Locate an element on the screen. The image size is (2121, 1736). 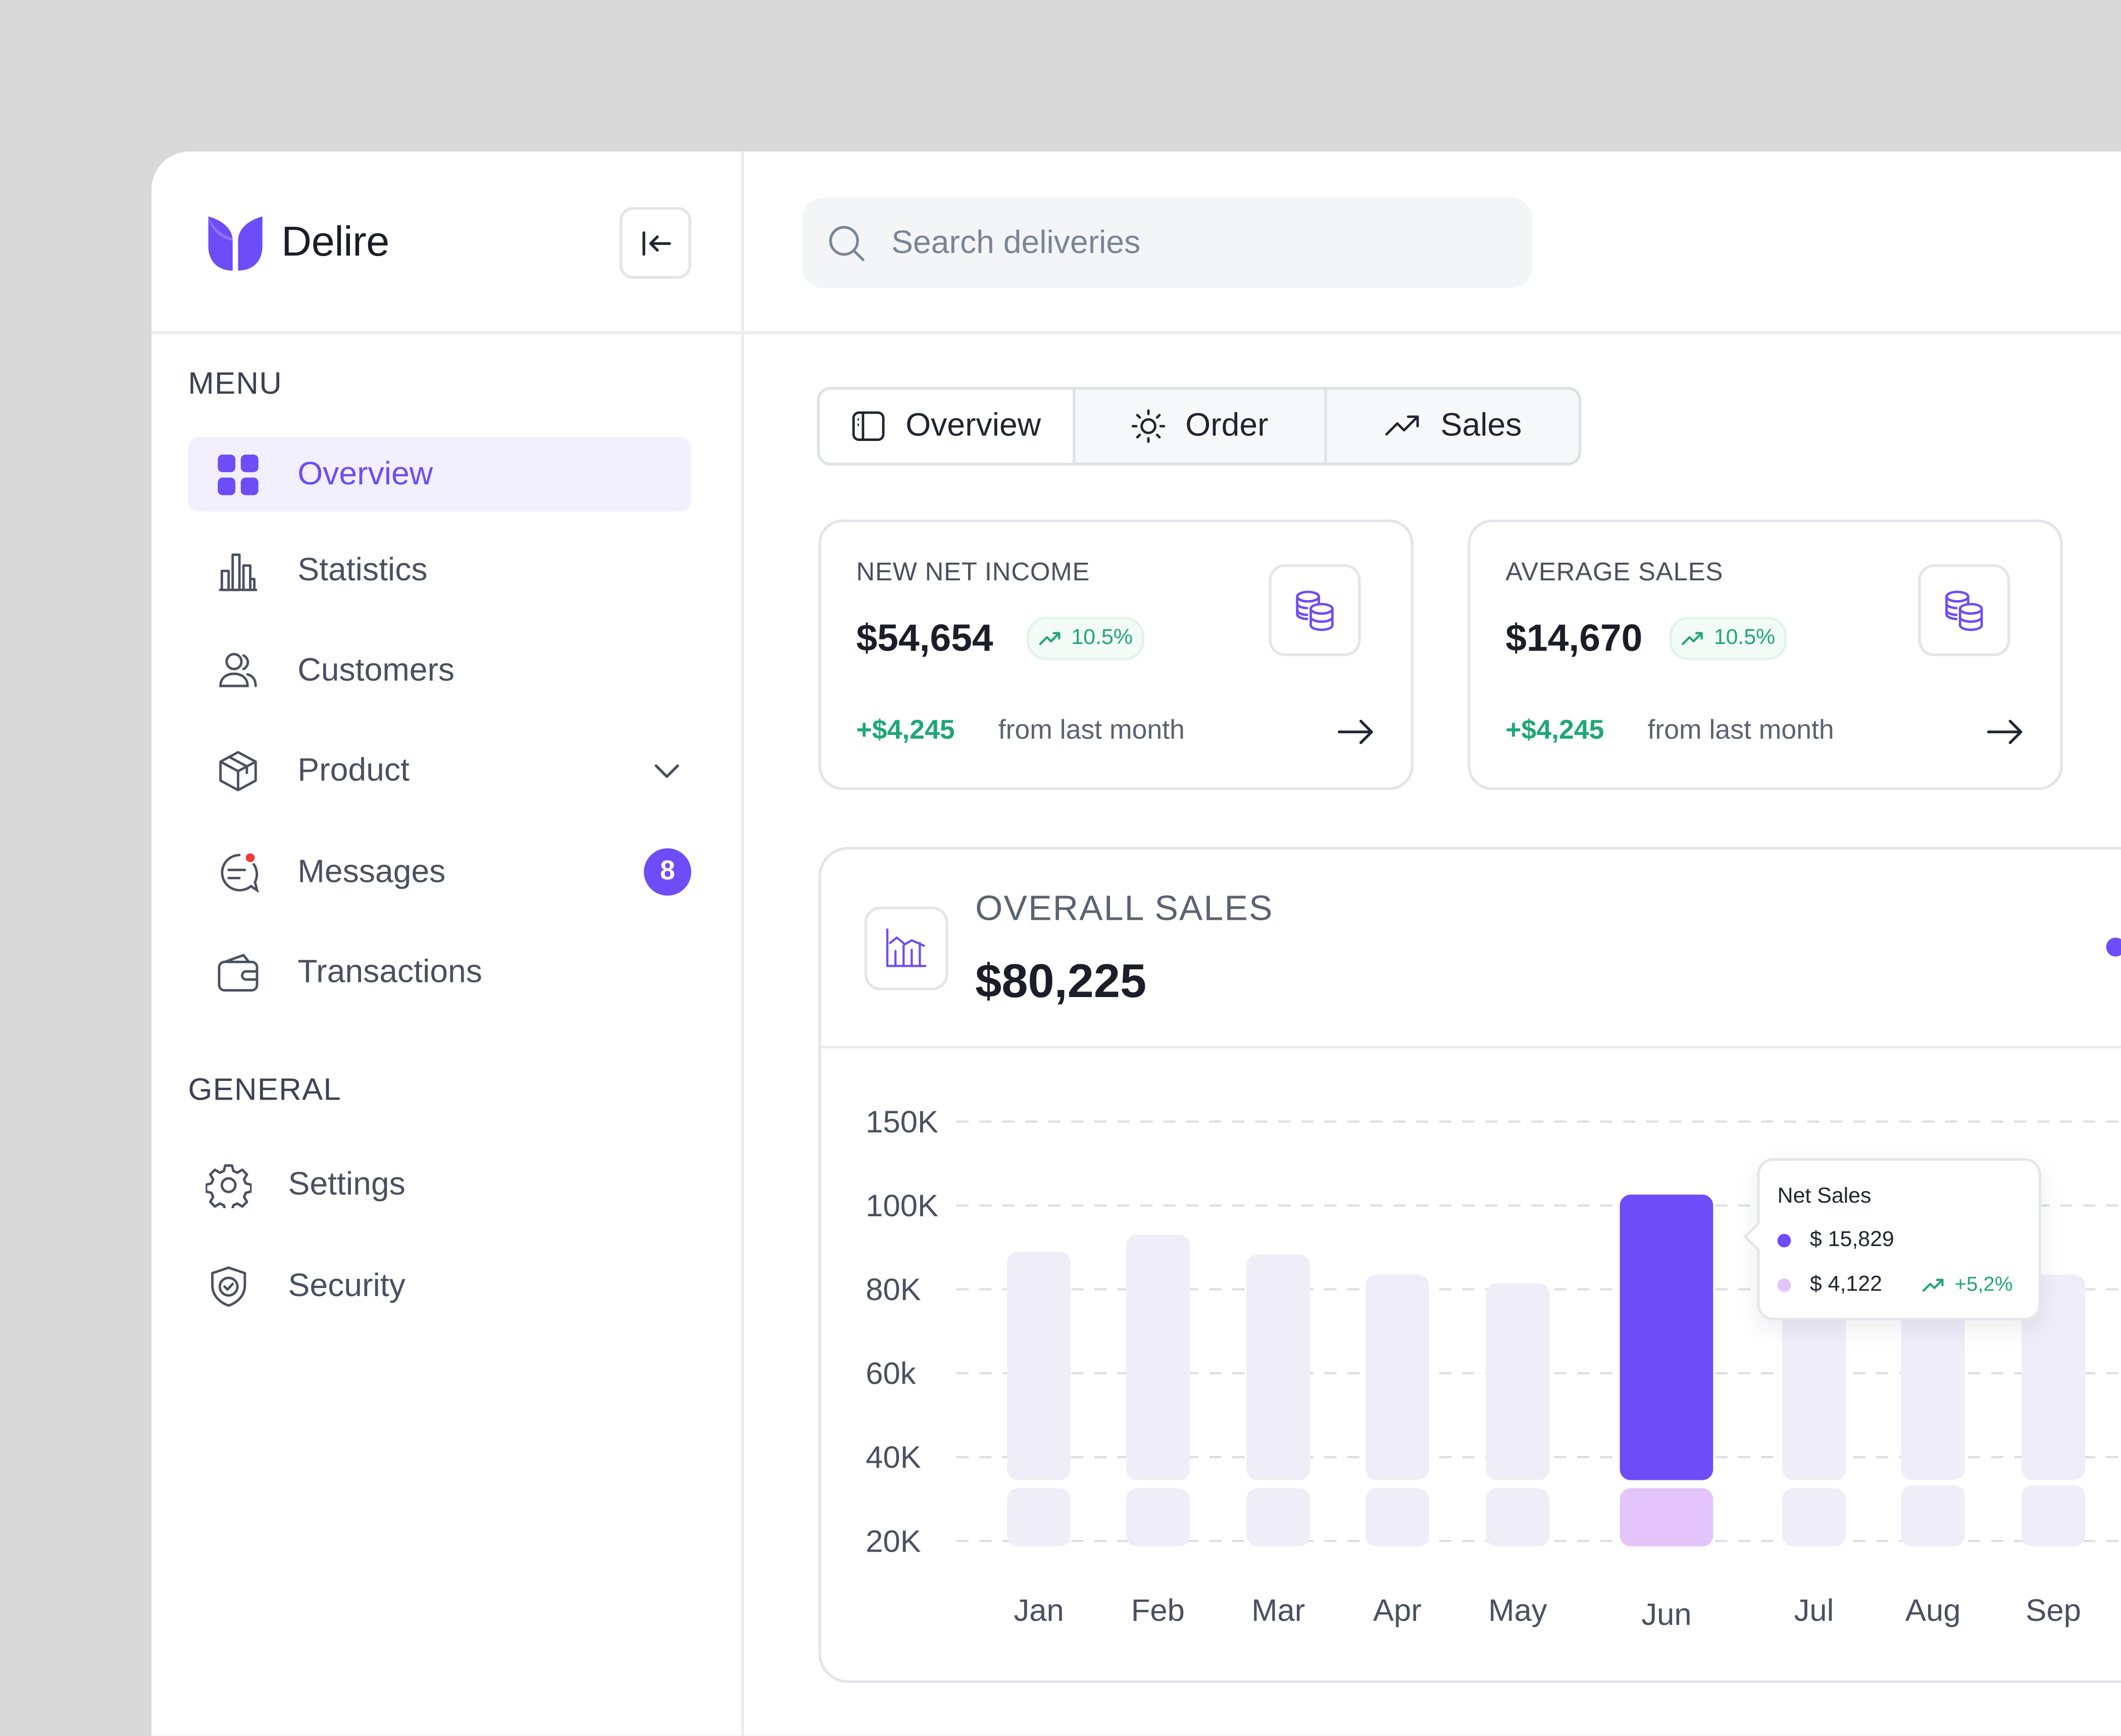
legend-dot is located at coordinates (2113, 947).